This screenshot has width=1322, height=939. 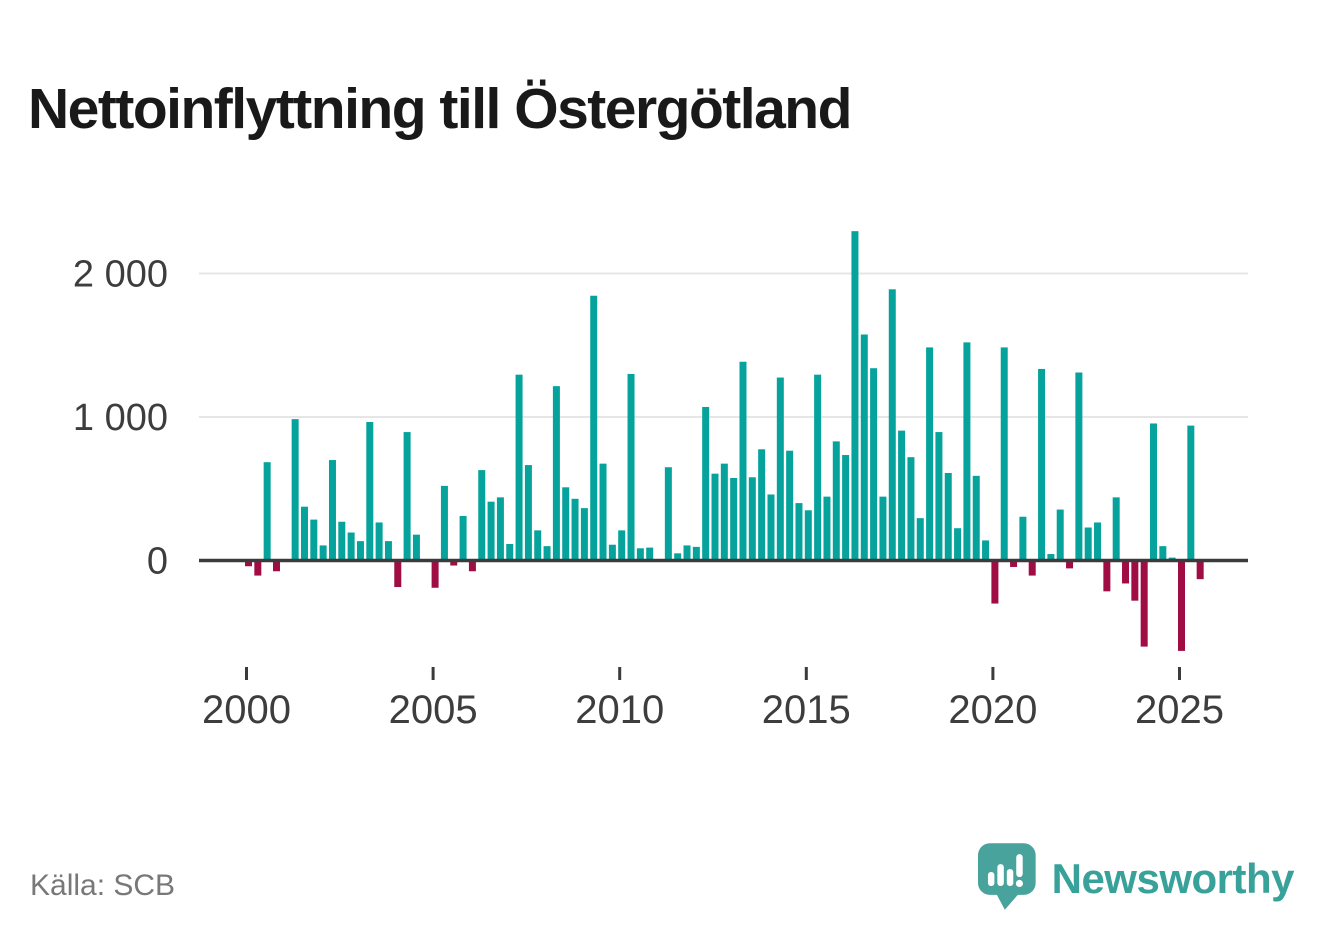 I want to click on bar-2007-Q3, so click(x=528, y=513).